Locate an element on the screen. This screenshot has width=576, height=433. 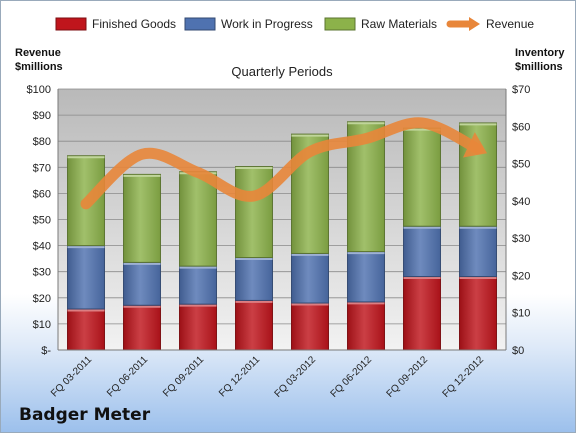
left-tick-label: $80 is located at coordinates (42, 142).